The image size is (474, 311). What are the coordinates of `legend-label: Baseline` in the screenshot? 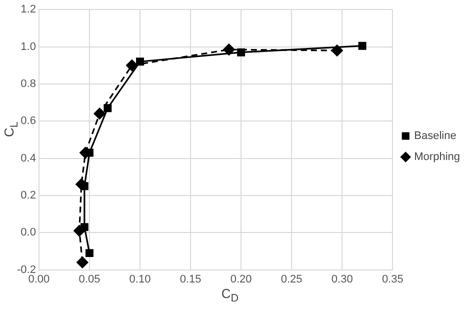 It's located at (435, 136).